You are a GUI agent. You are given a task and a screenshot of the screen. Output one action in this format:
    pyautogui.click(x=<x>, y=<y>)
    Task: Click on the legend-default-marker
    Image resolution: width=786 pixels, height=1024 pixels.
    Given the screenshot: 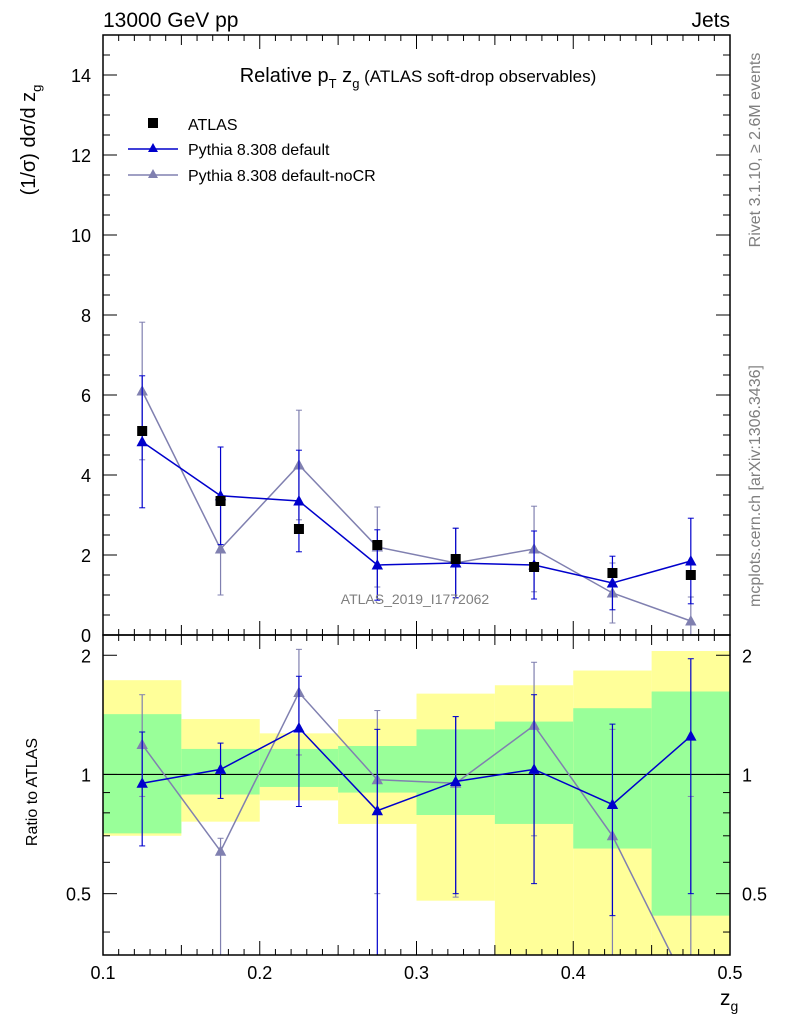 What is the action you would take?
    pyautogui.click(x=153, y=147)
    